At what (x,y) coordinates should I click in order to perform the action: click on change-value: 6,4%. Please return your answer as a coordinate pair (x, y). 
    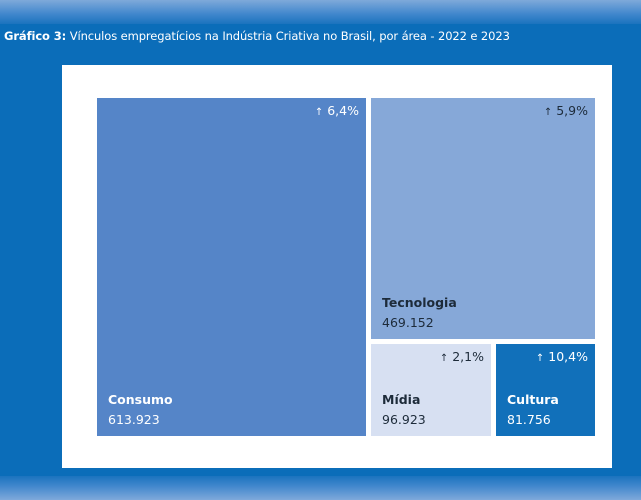
    Looking at the image, I should click on (343, 110).